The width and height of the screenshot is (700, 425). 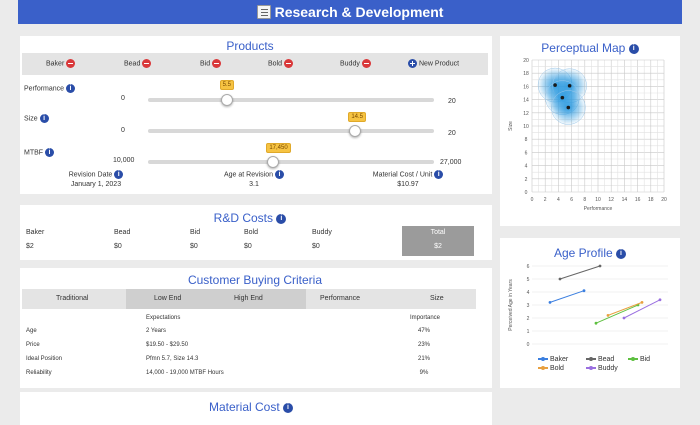 I want to click on legend-swatch, so click(x=633, y=359).